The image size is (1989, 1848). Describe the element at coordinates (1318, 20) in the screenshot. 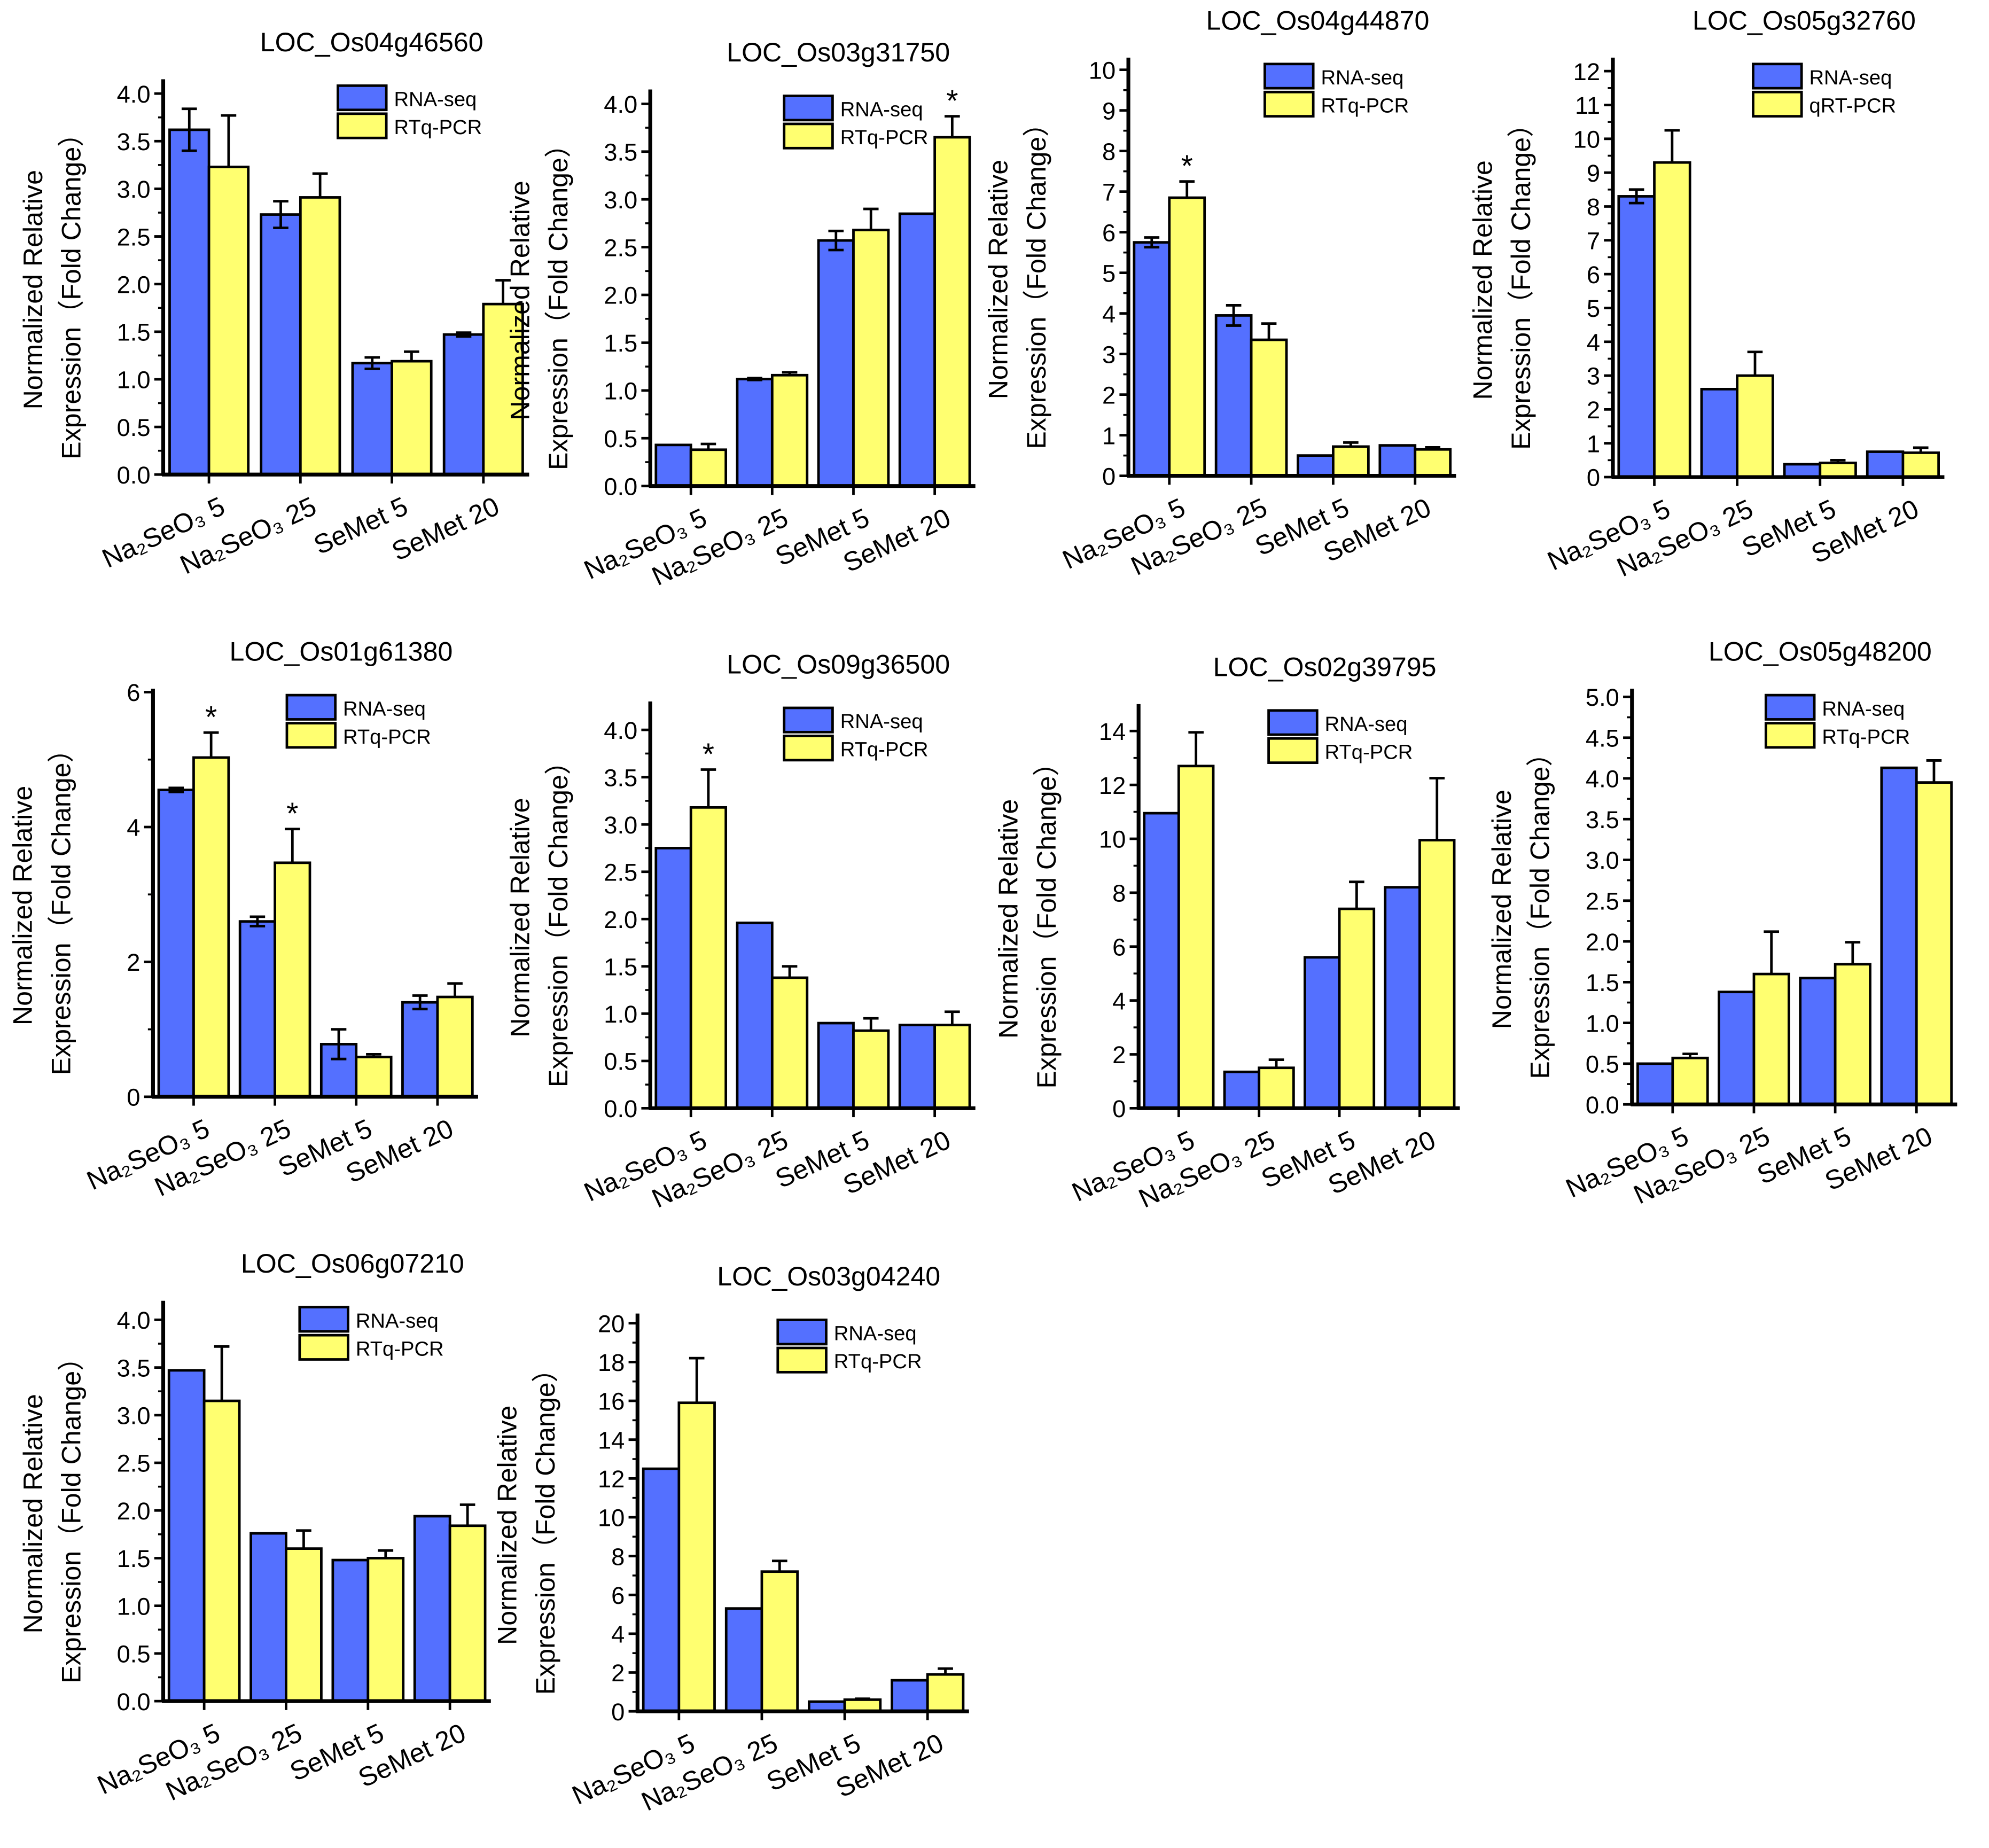

I see `chart-title: LOC_Os04g44870` at that location.